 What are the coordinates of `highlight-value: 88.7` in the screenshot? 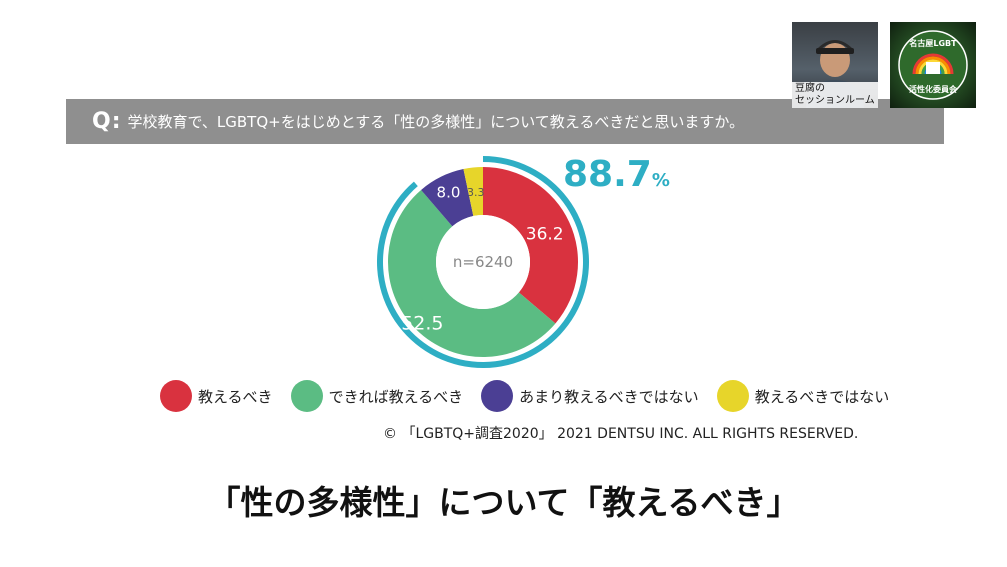 It's located at (607, 174).